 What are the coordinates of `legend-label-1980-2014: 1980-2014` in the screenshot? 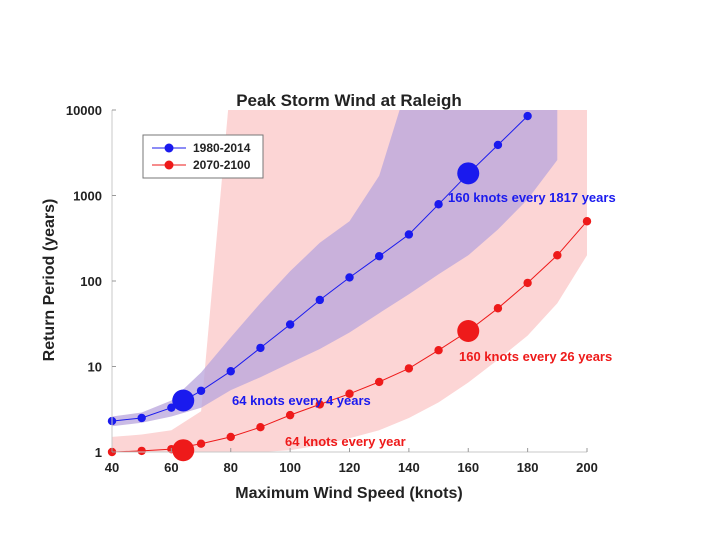 It's located at (222, 148).